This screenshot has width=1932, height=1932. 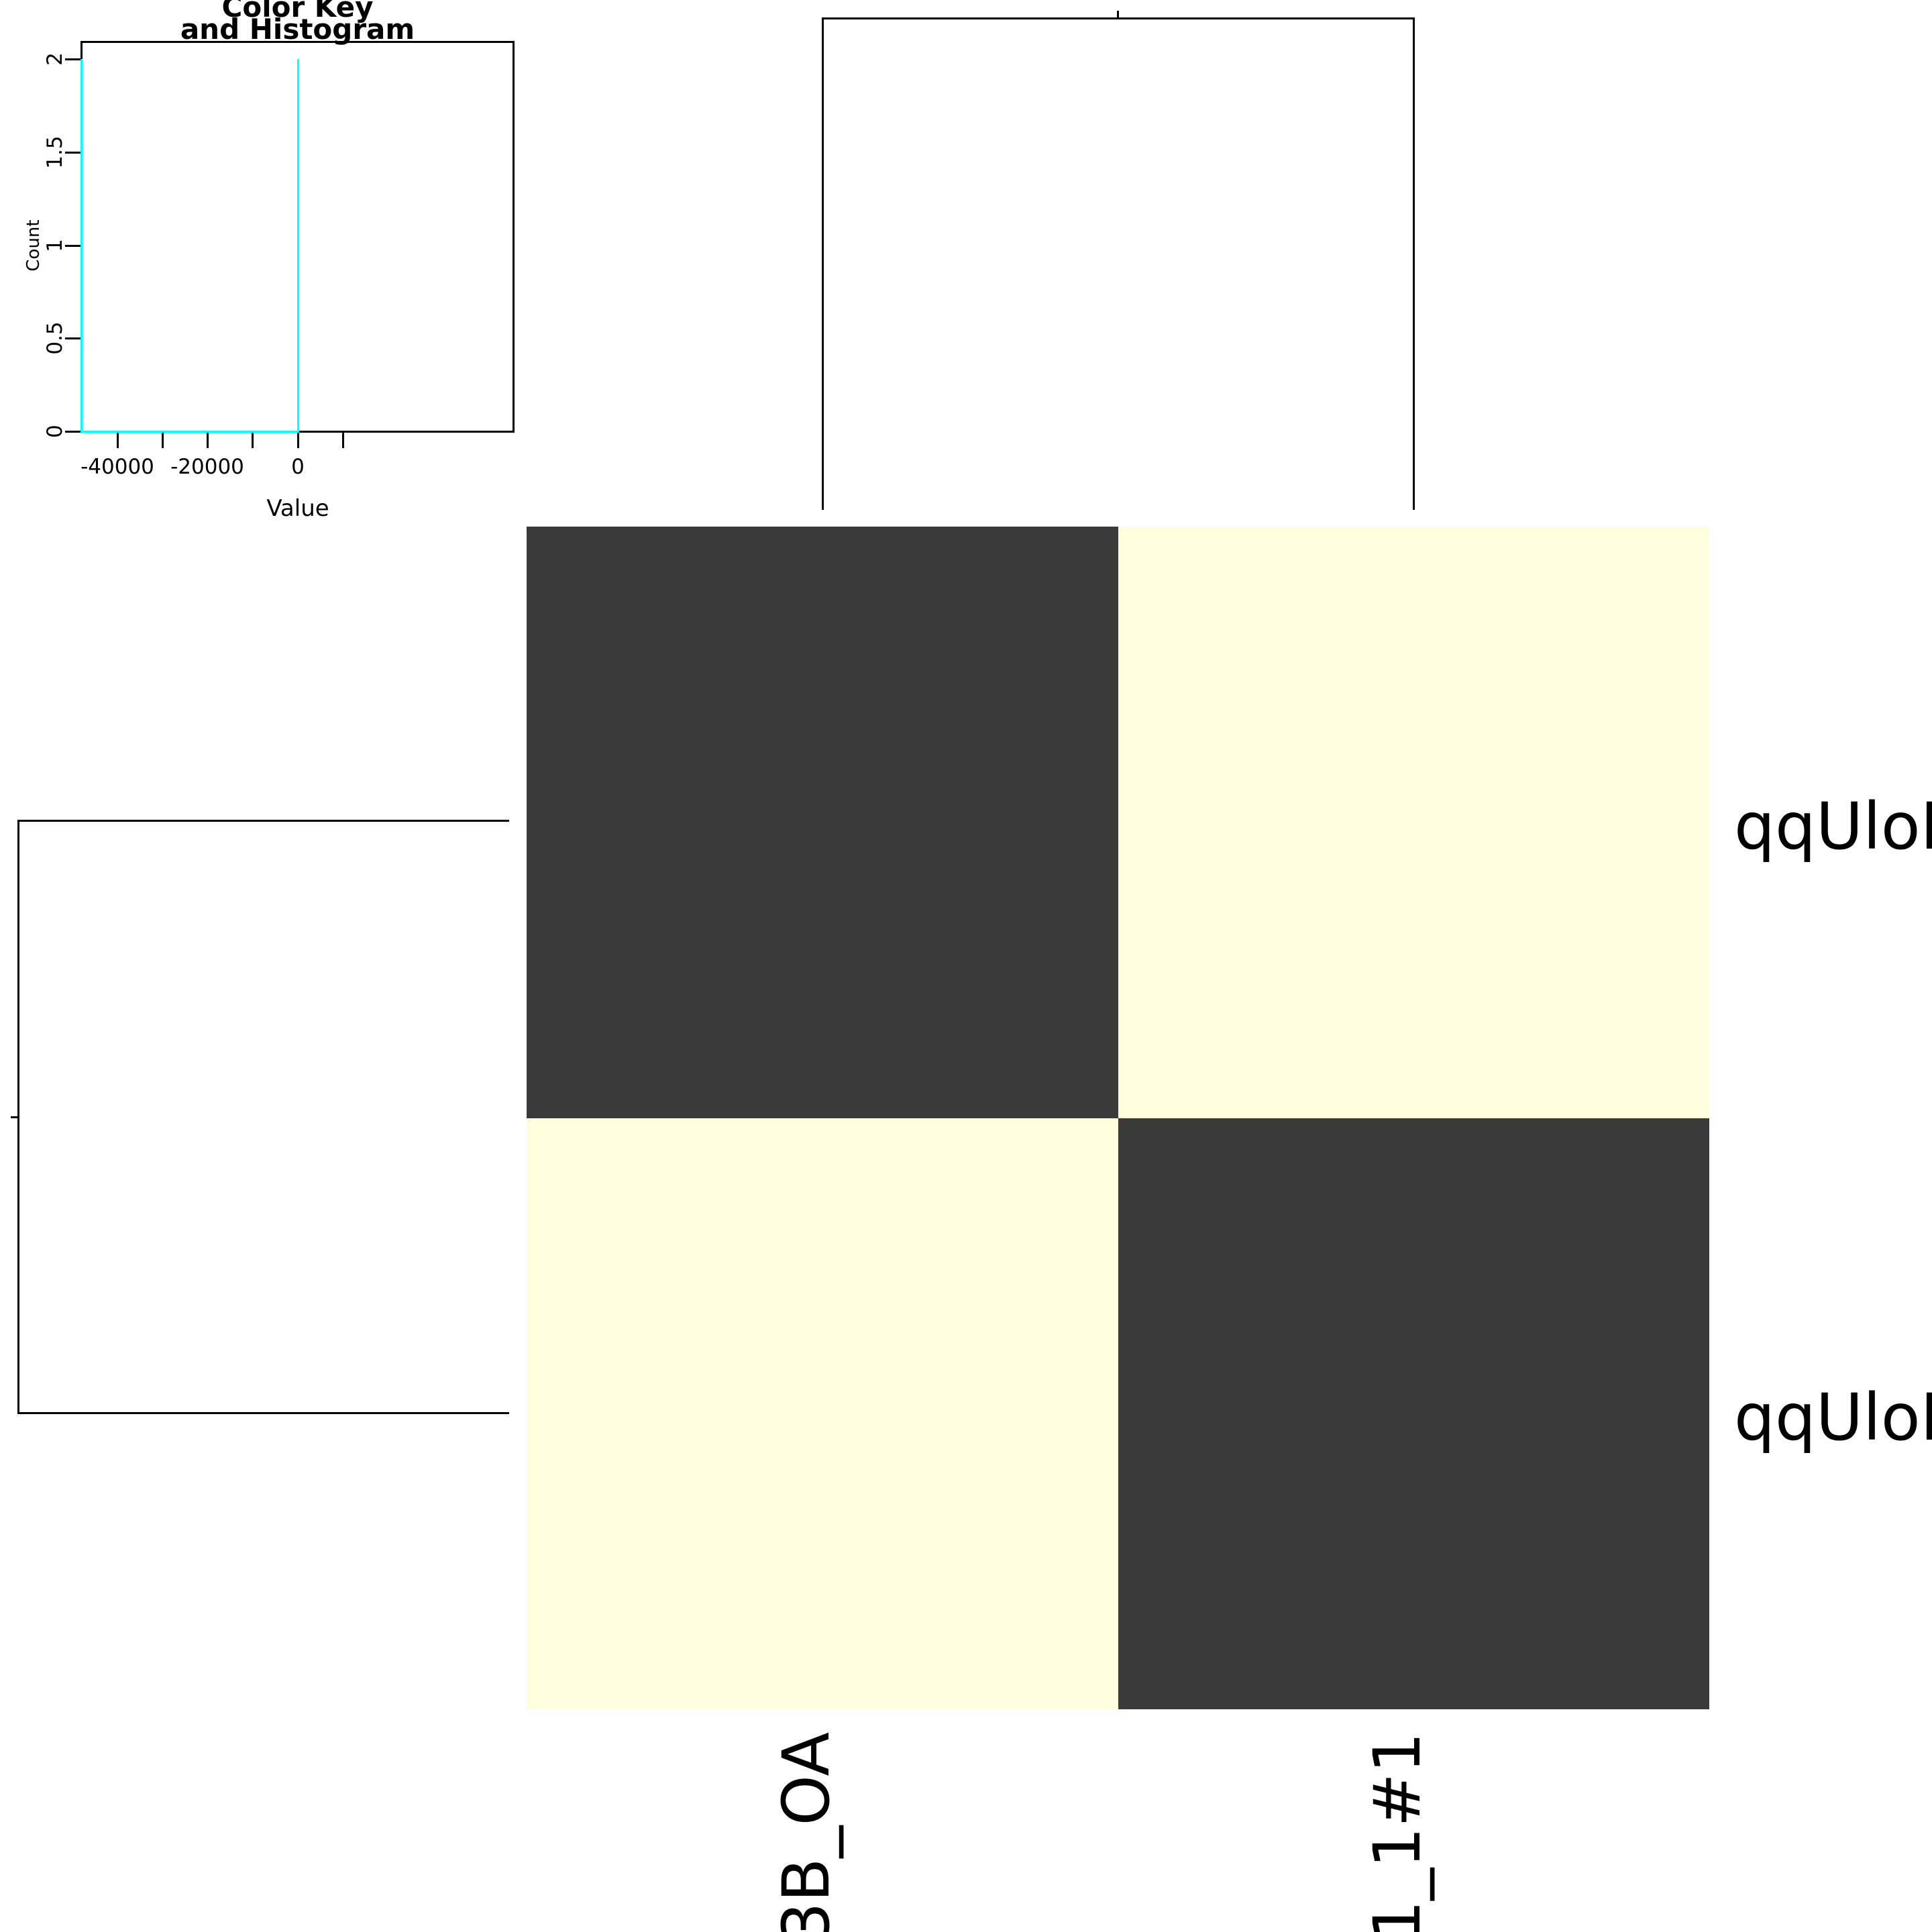 What do you see at coordinates (823, 263) in the screenshot?
I see `col-dendro-leaf-left` at bounding box center [823, 263].